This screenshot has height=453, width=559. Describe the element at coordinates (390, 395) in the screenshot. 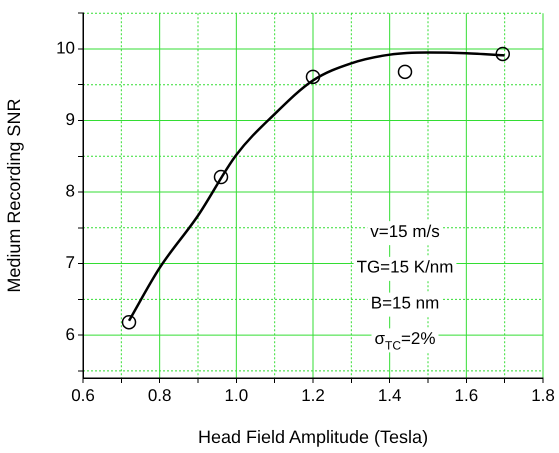

I see `x-tick-label: 1.4` at that location.